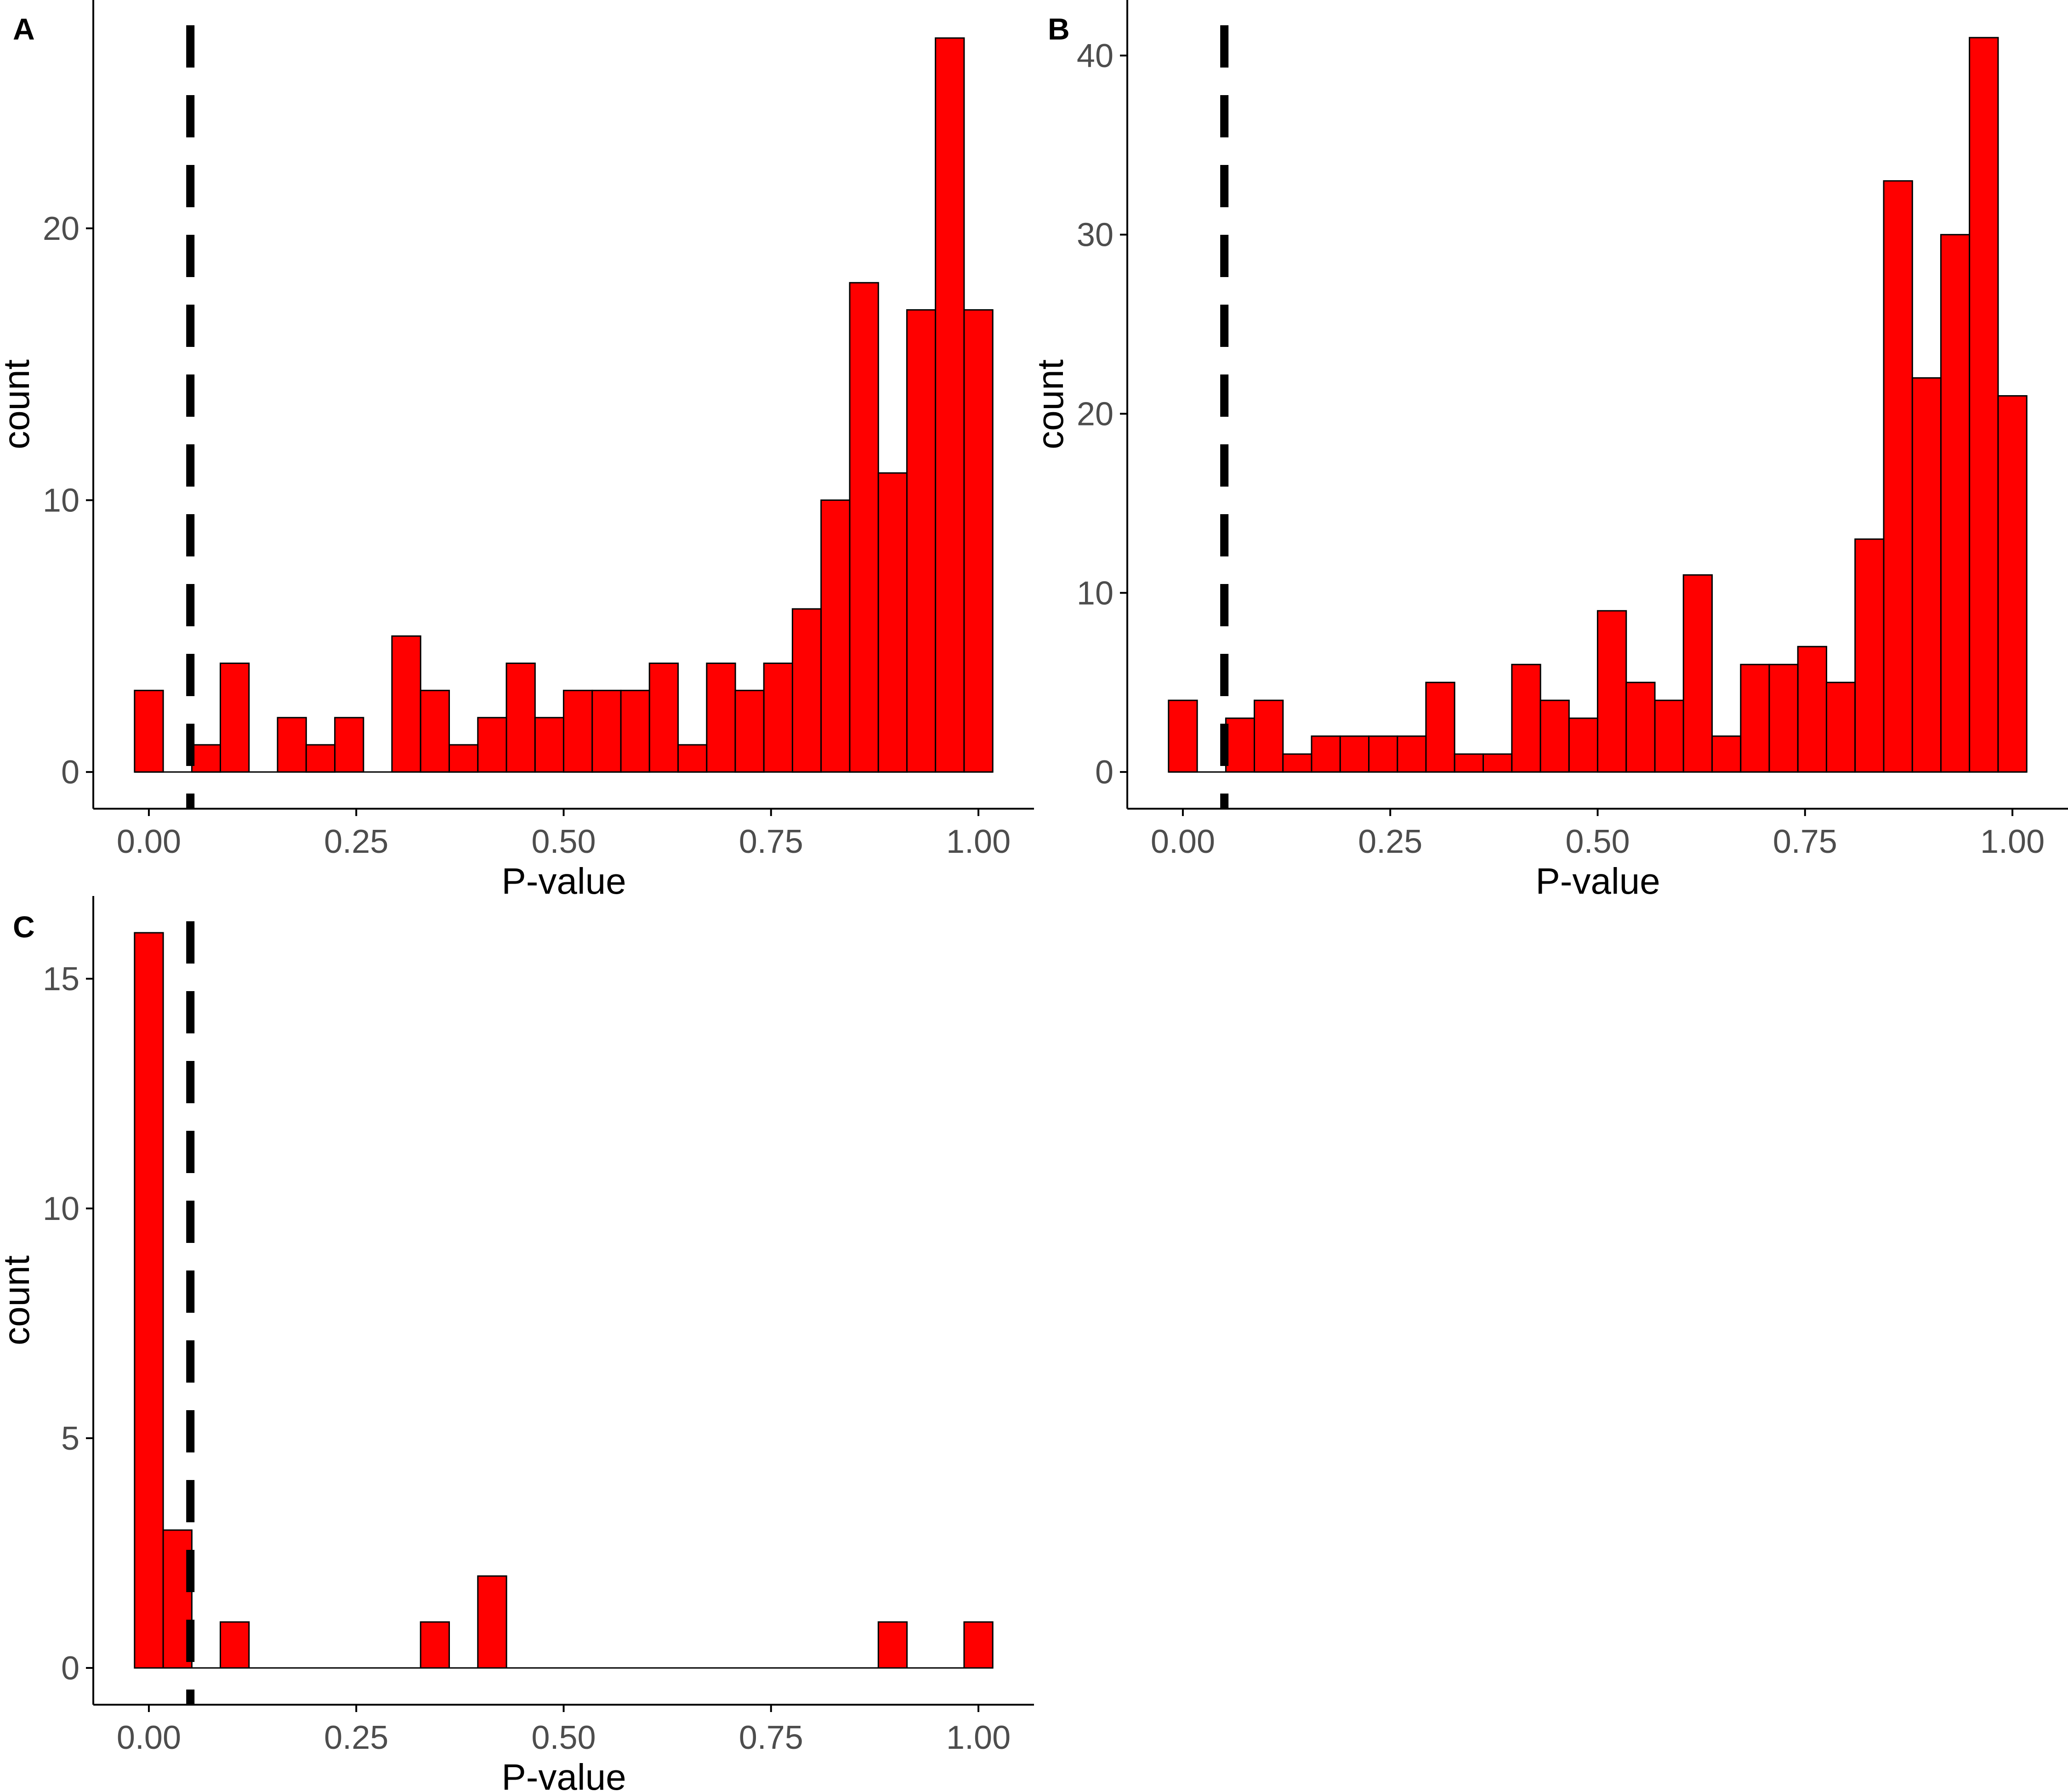 Image resolution: width=2068 pixels, height=1792 pixels. I want to click on panel-a-y-tick-label: 0, so click(70, 772).